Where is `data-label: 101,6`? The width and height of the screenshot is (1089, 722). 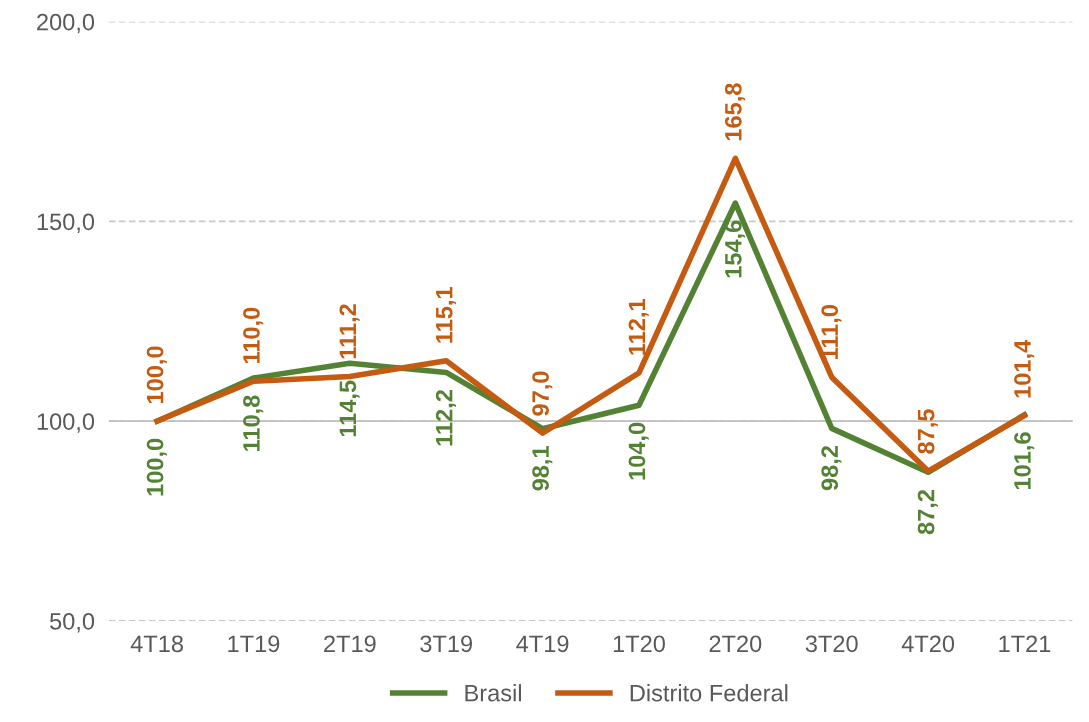 data-label: 101,6 is located at coordinates (1024, 461).